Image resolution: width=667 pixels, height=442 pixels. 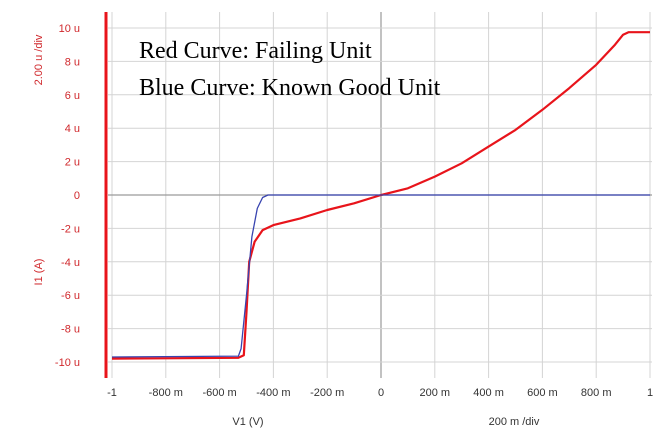 I want to click on legend-entry-red: Red Curve: Failing Unit, so click(x=255, y=51).